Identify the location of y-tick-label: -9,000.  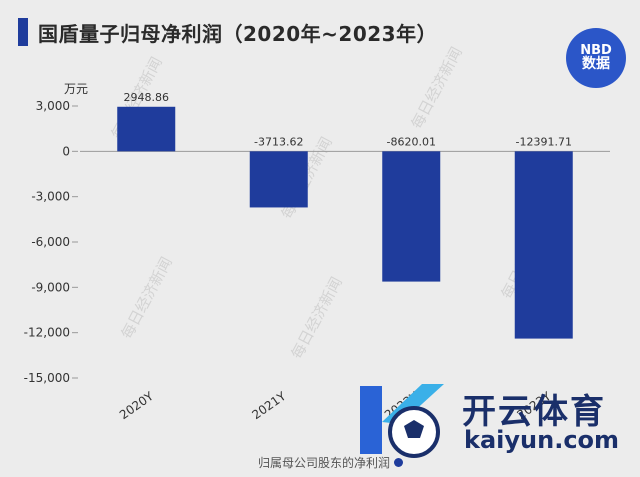
(50, 287).